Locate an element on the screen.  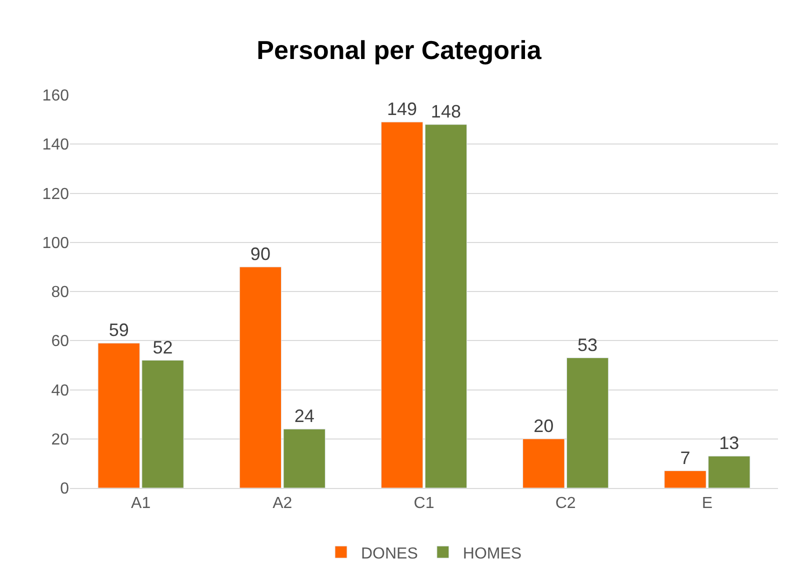
data-label: 13 is located at coordinates (729, 443).